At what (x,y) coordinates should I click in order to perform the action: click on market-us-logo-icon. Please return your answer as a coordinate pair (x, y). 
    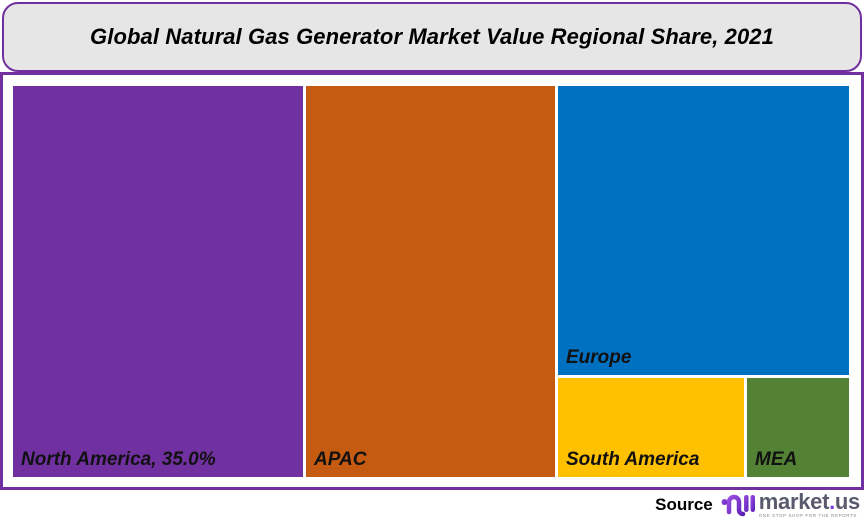
    Looking at the image, I should click on (738, 505).